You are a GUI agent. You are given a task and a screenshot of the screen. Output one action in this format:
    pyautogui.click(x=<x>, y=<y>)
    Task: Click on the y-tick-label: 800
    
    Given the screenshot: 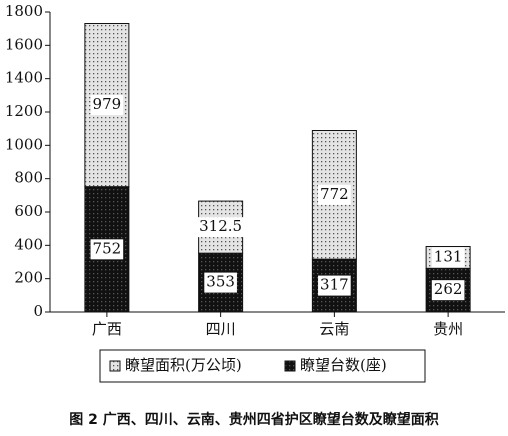 What is the action you would take?
    pyautogui.click(x=28, y=178)
    